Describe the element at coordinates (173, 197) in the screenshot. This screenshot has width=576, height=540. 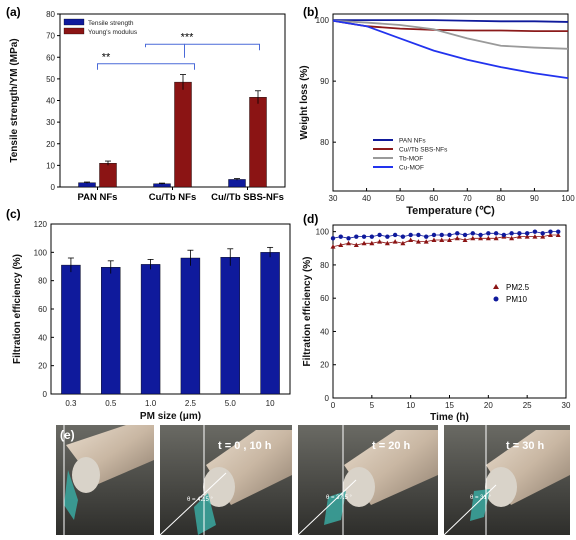
I see `x-tick-label: Cu/Tb NFs` at that location.